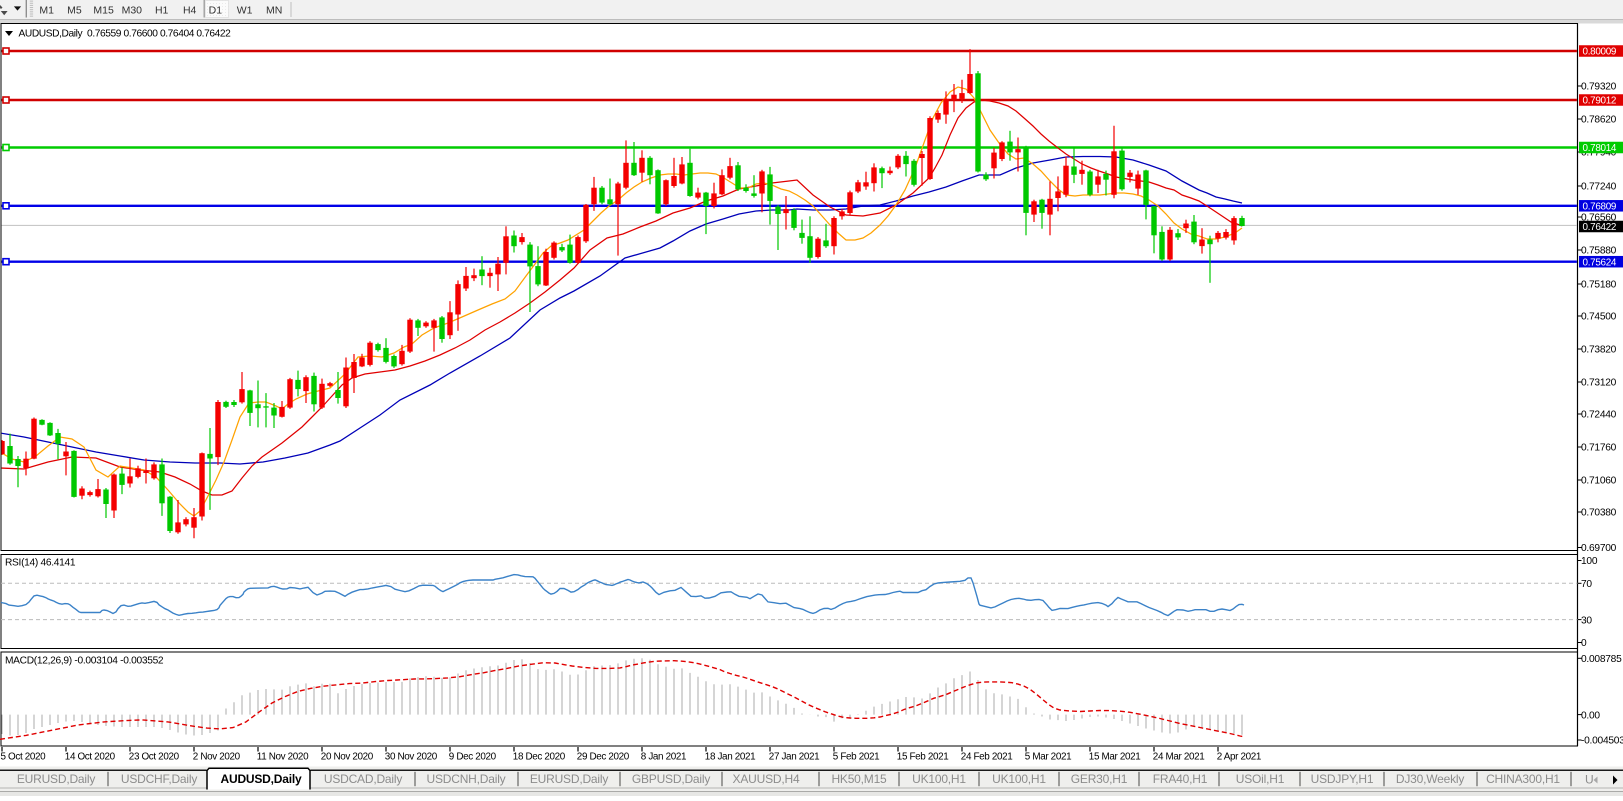 This screenshot has height=801, width=1623. Describe the element at coordinates (1599, 218) in the screenshot. I see `svg-text: 0.76560` at that location.